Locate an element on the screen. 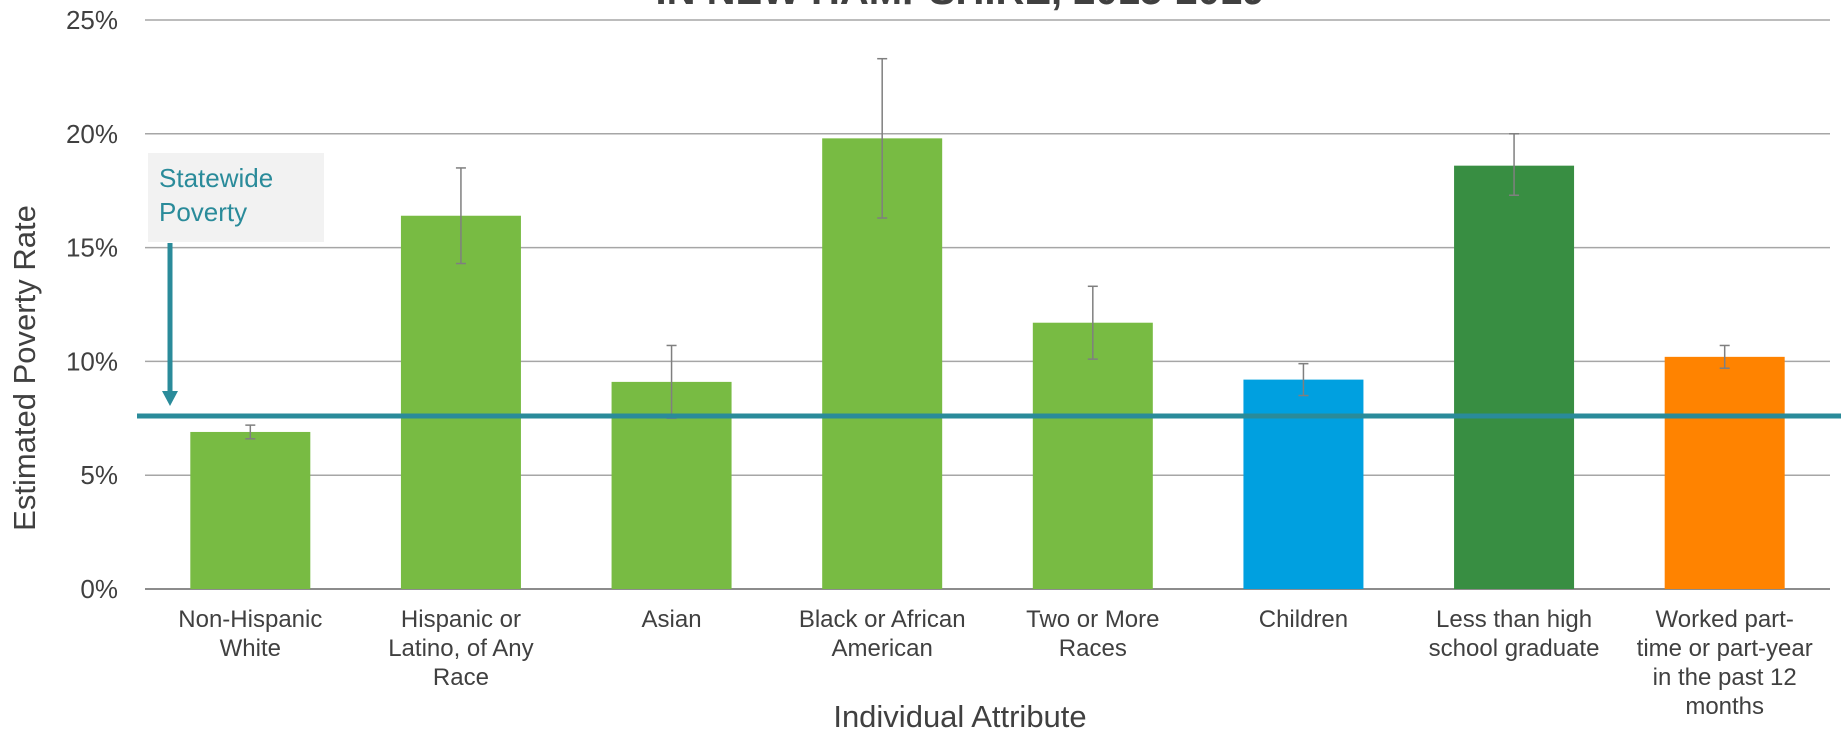 The width and height of the screenshot is (1841, 731). x-category-label: Non-Hispanic White is located at coordinates (250, 634).